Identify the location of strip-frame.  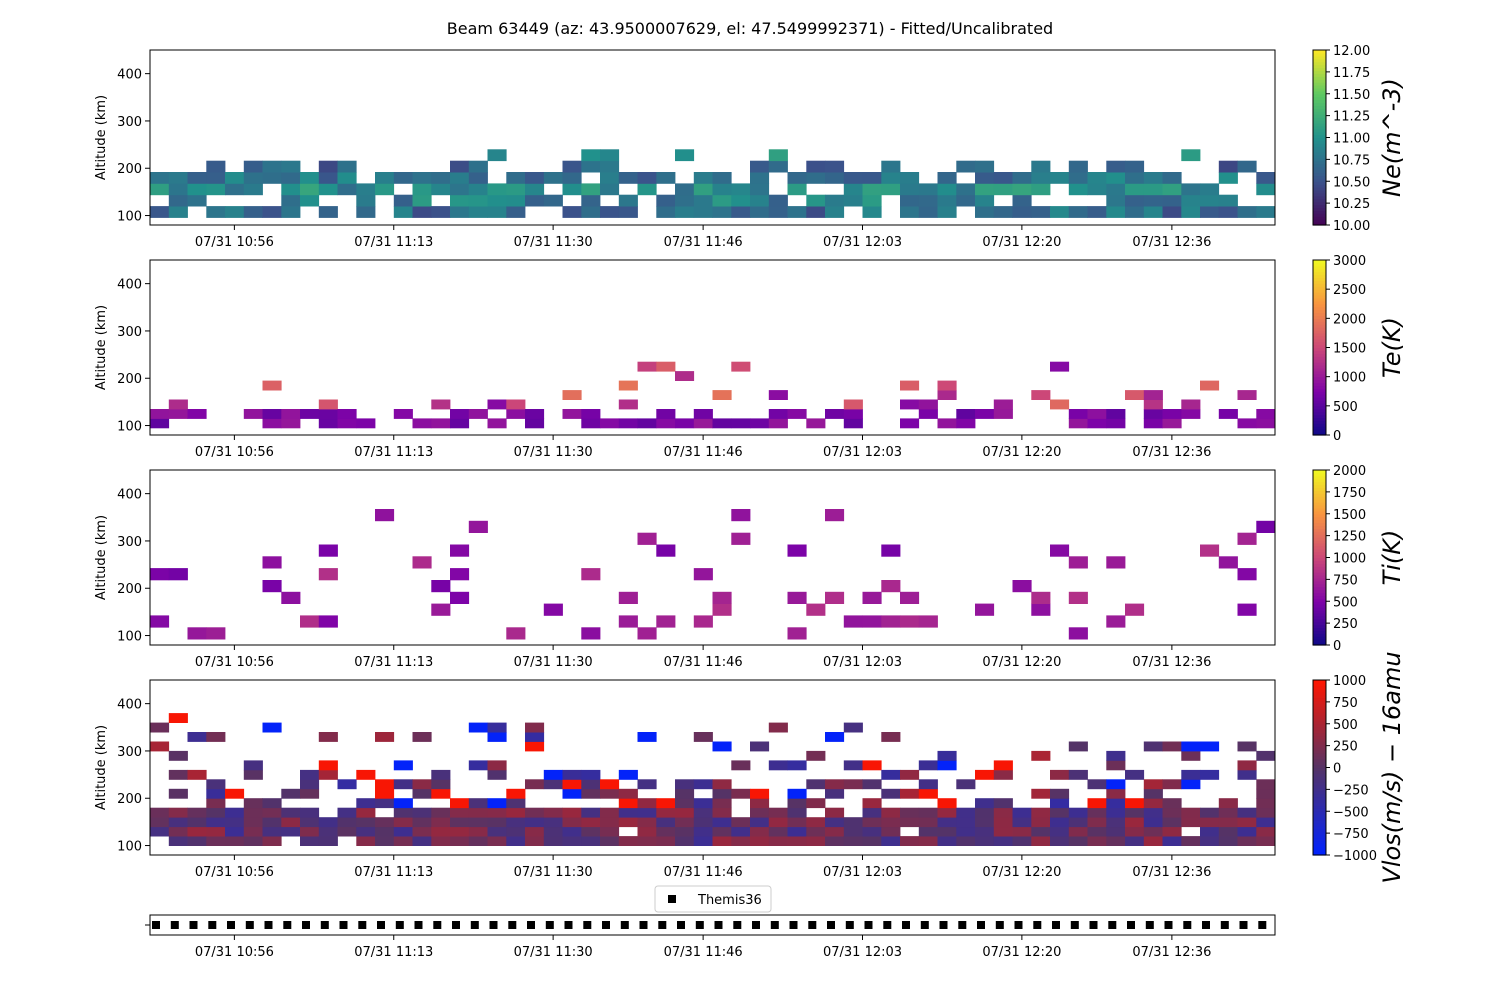
(712, 925).